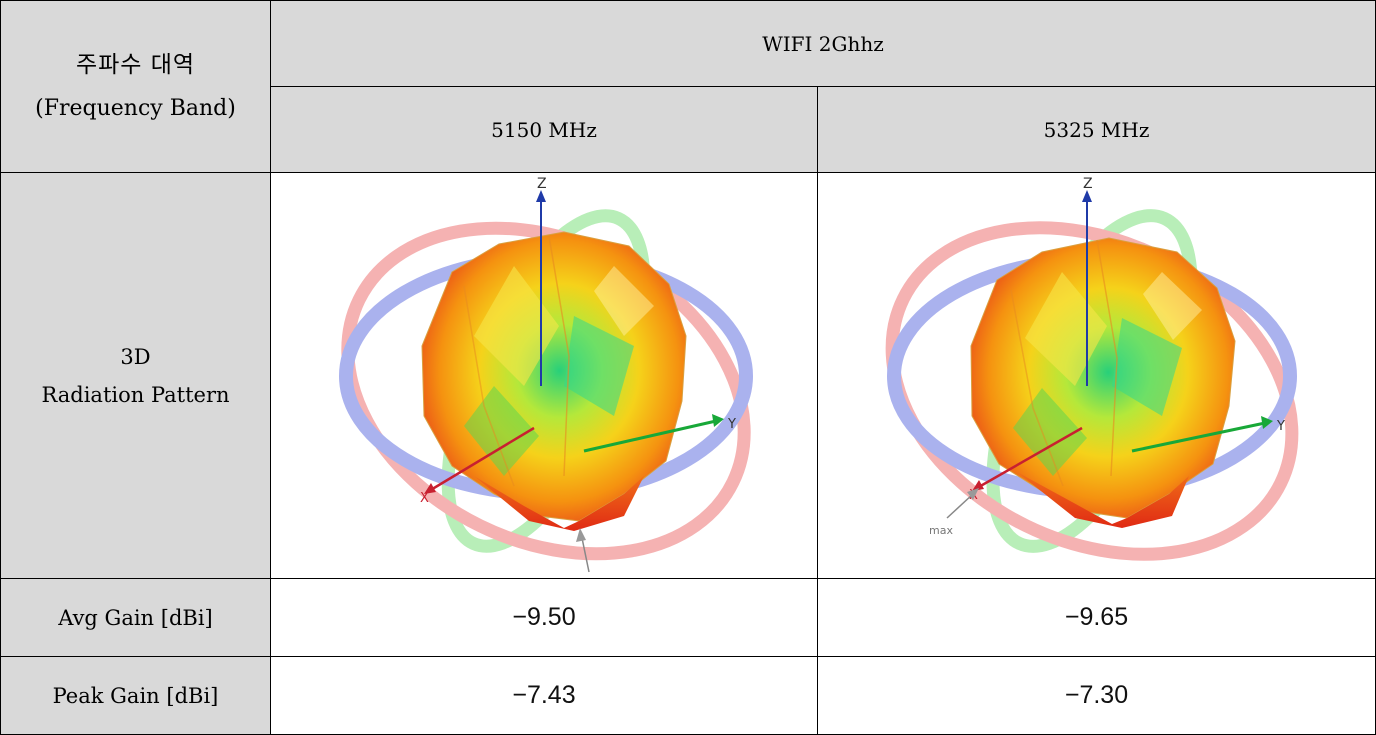  What do you see at coordinates (1096, 695) in the screenshot?
I see `peak-gain-5325-value: −7.30` at bounding box center [1096, 695].